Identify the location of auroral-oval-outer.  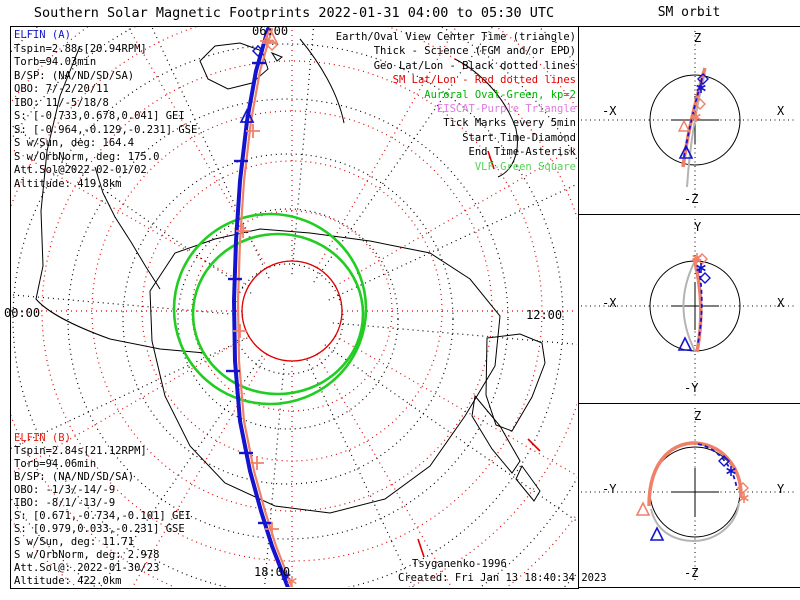
(270, 309).